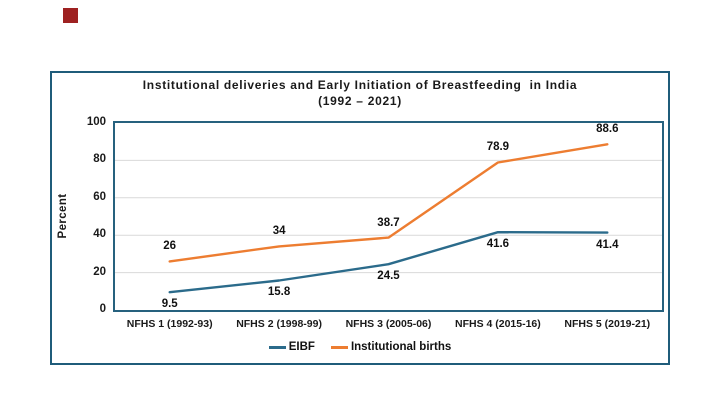 This screenshot has height=405, width=720. I want to click on data-label: 38.7, so click(388, 222).